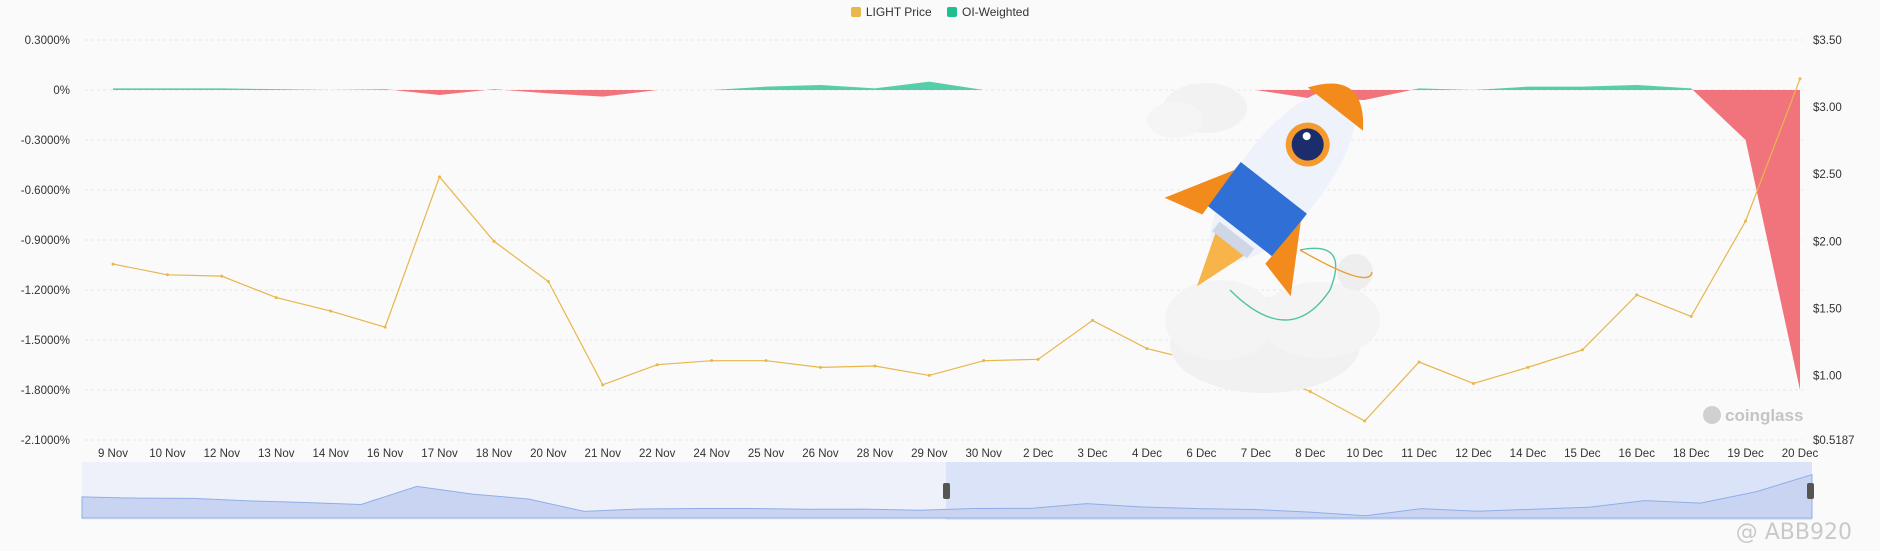 The height and width of the screenshot is (551, 1880). Describe the element at coordinates (951, 12) in the screenshot. I see `legend-swatch-oi` at that location.